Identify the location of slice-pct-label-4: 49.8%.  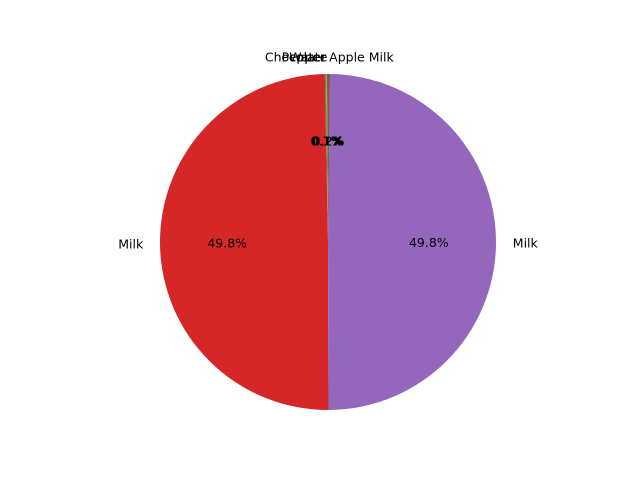
(429, 242).